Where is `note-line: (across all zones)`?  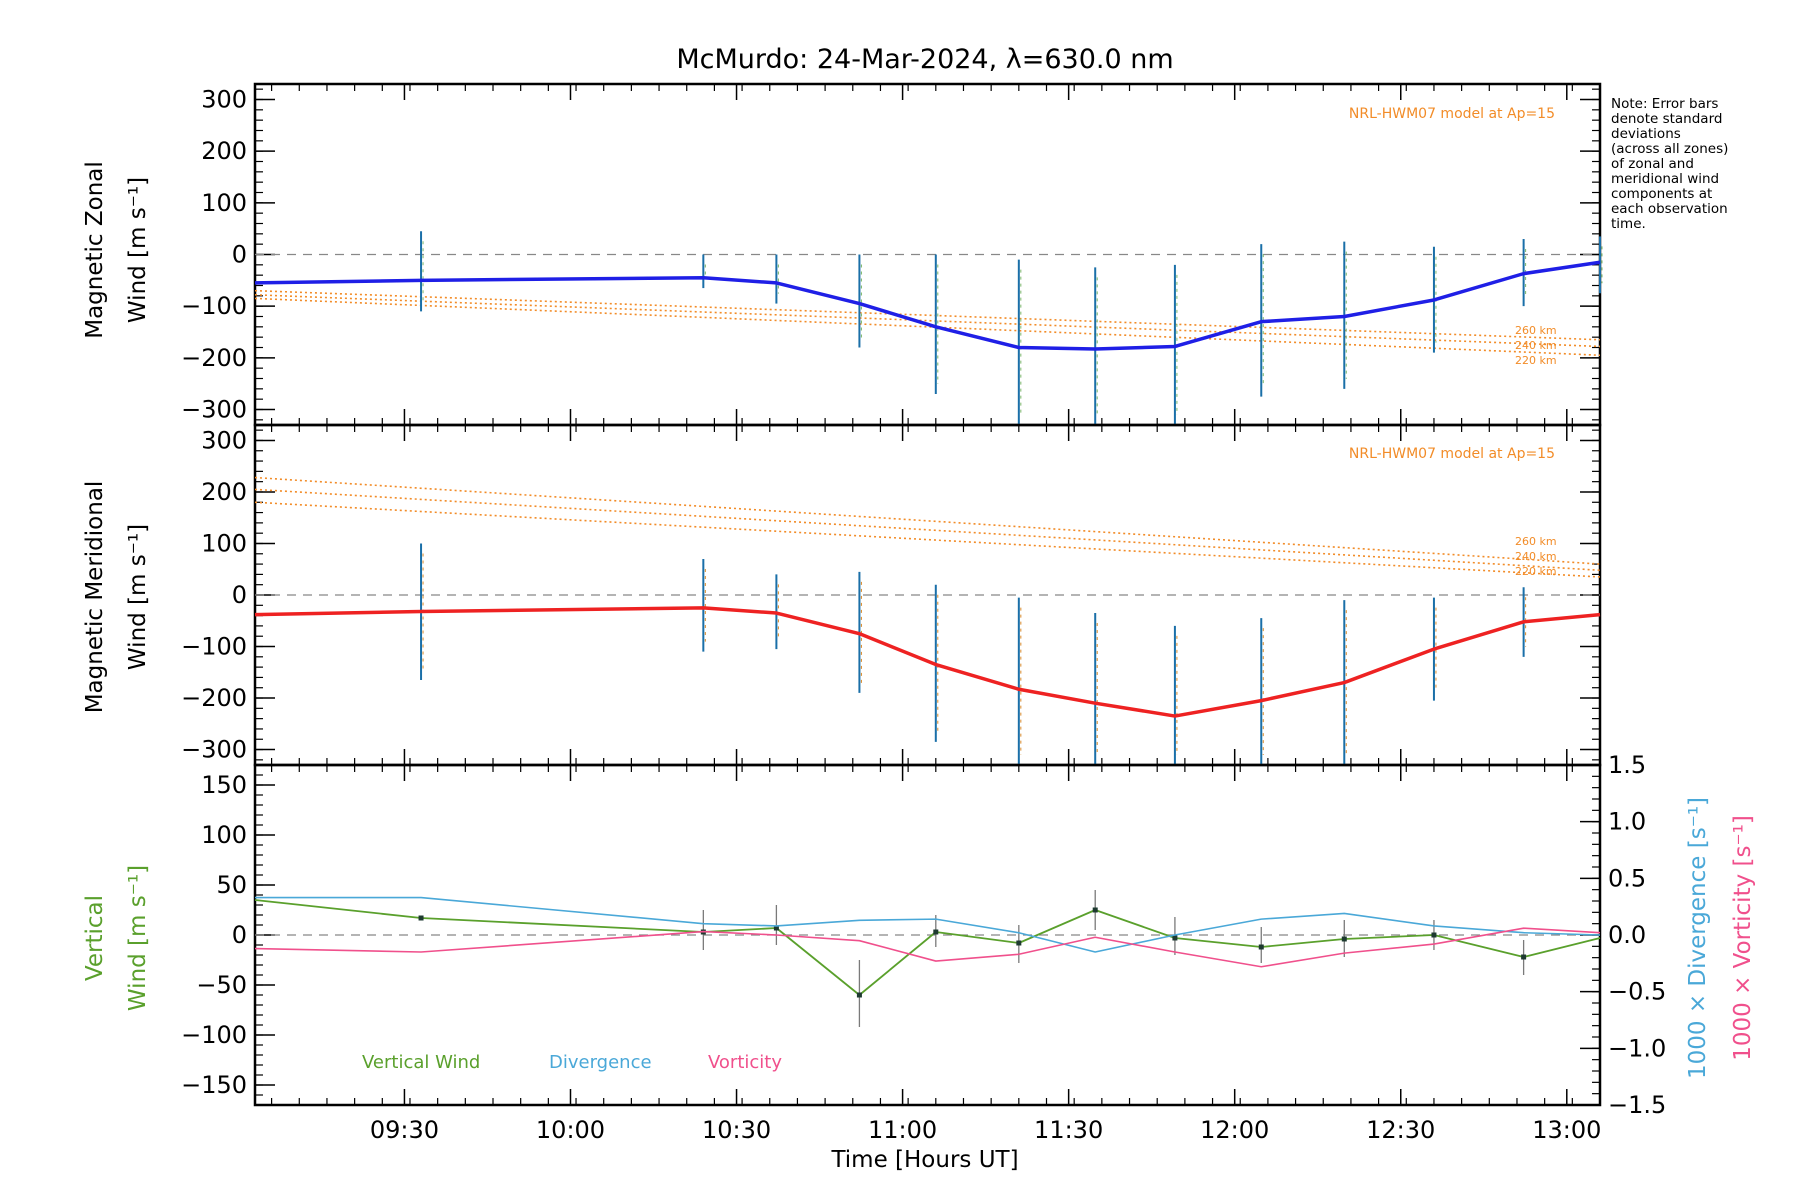 note-line: (across all zones) is located at coordinates (1669, 149).